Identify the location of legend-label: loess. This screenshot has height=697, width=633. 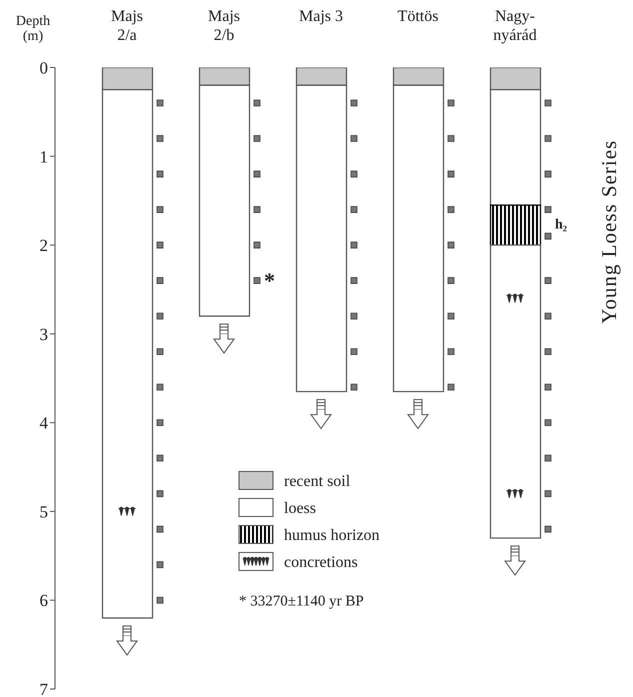
(300, 508).